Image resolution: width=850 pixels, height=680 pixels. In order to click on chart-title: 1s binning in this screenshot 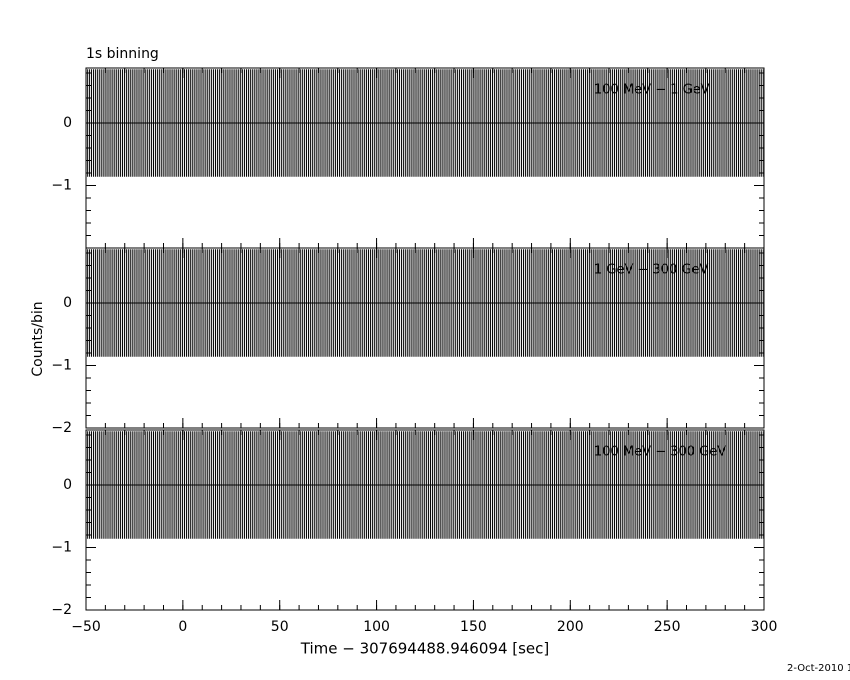, I will do `click(122, 54)`.